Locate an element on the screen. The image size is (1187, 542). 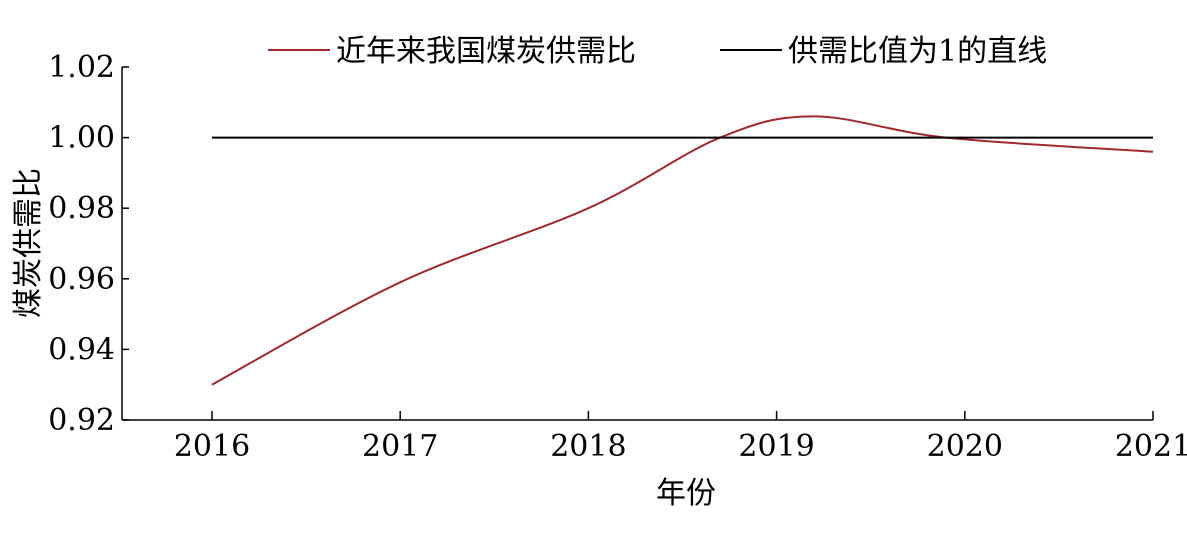
y-tick-label: 1.02 is located at coordinates (81, 67).